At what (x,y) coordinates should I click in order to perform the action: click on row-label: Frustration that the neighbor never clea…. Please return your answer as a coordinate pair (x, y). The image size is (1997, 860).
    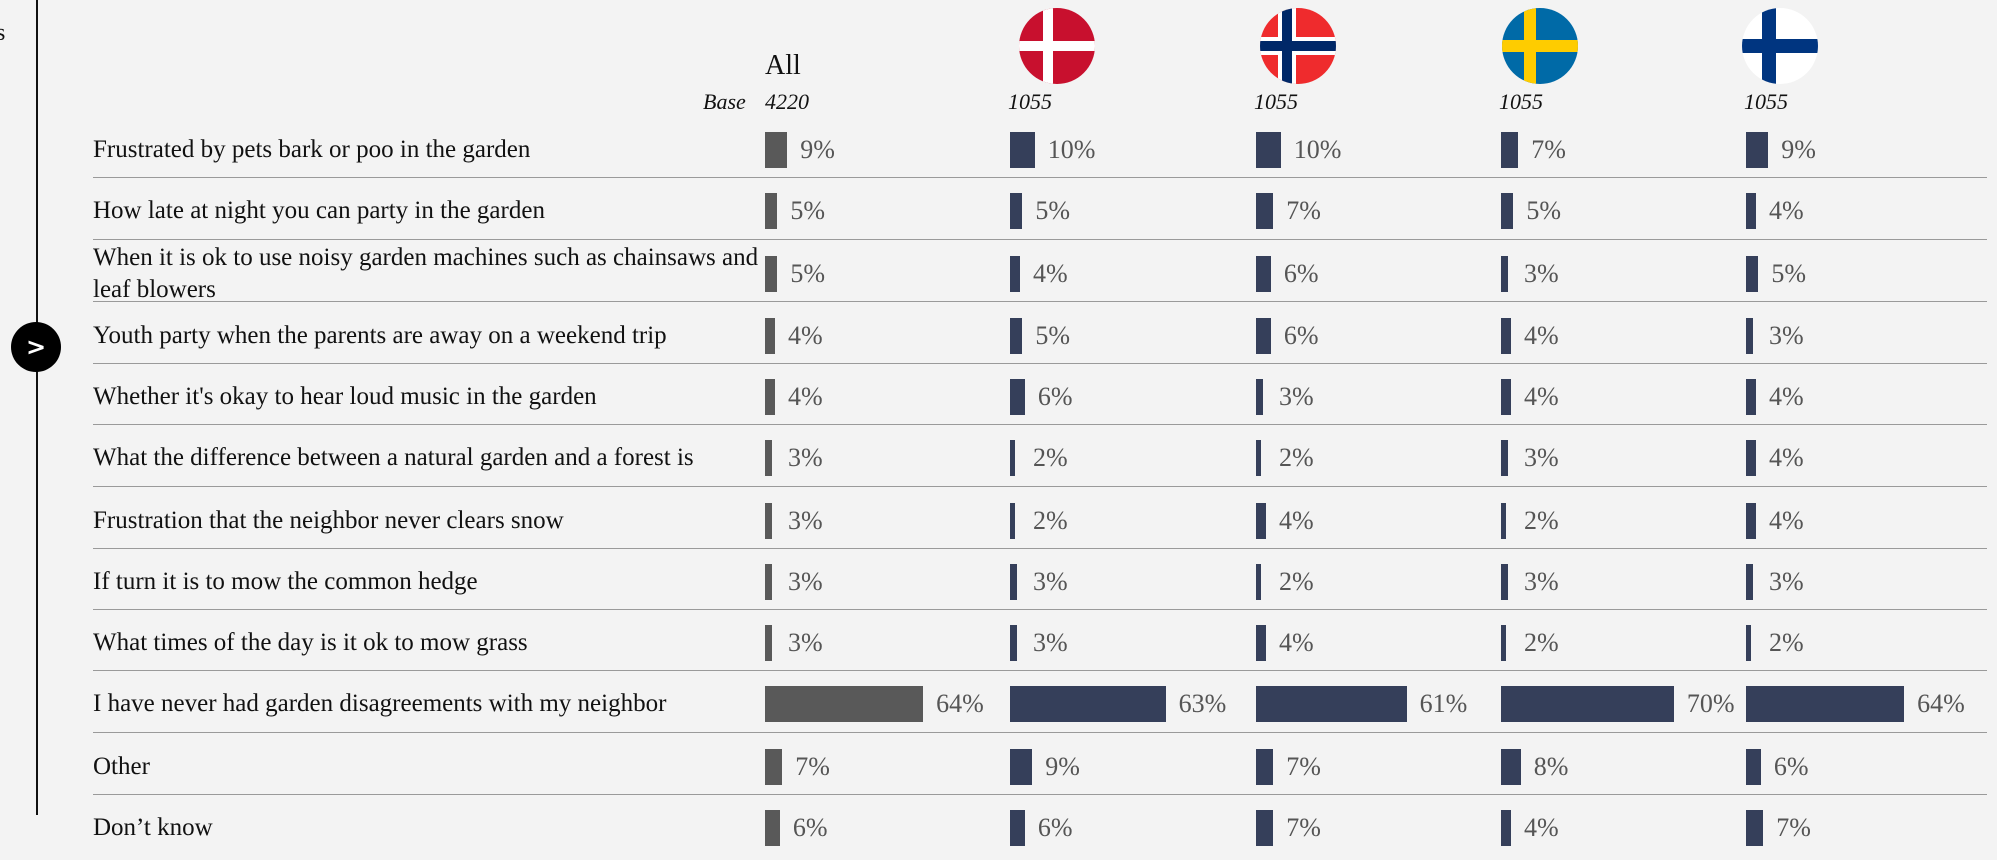
    Looking at the image, I should click on (328, 520).